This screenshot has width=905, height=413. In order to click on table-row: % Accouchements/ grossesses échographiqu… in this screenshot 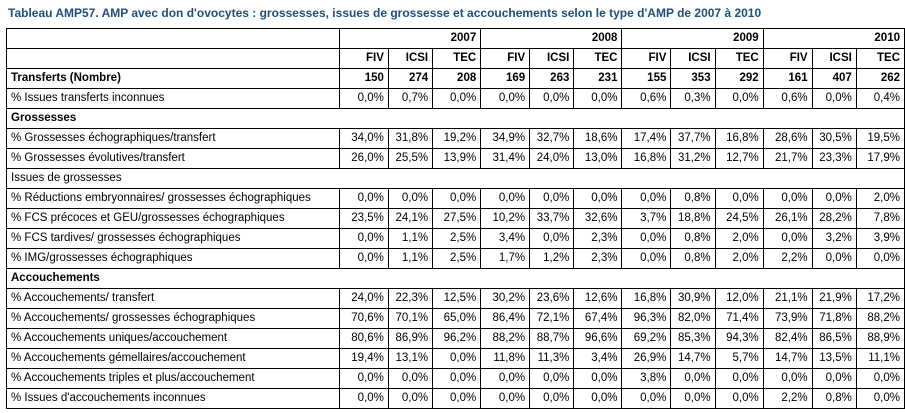, I will do `click(455, 318)`.